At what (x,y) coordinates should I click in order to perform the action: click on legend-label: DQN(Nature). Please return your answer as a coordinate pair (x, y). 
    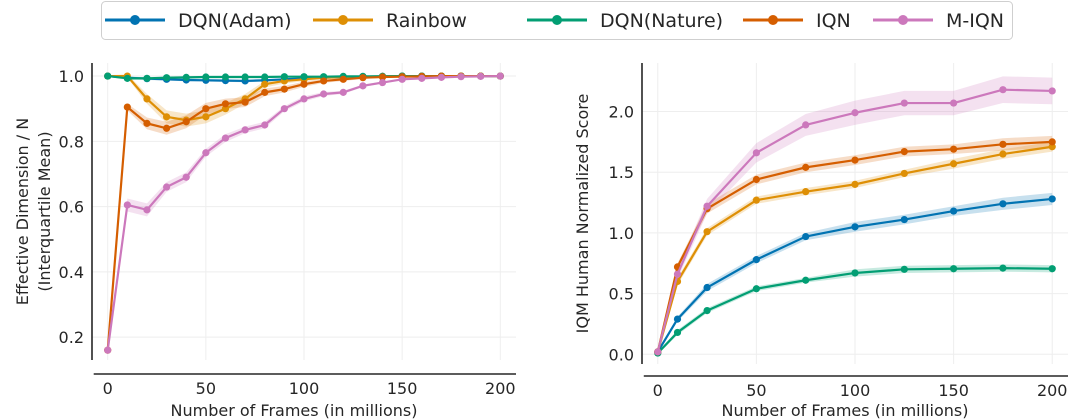
    Looking at the image, I should click on (661, 21).